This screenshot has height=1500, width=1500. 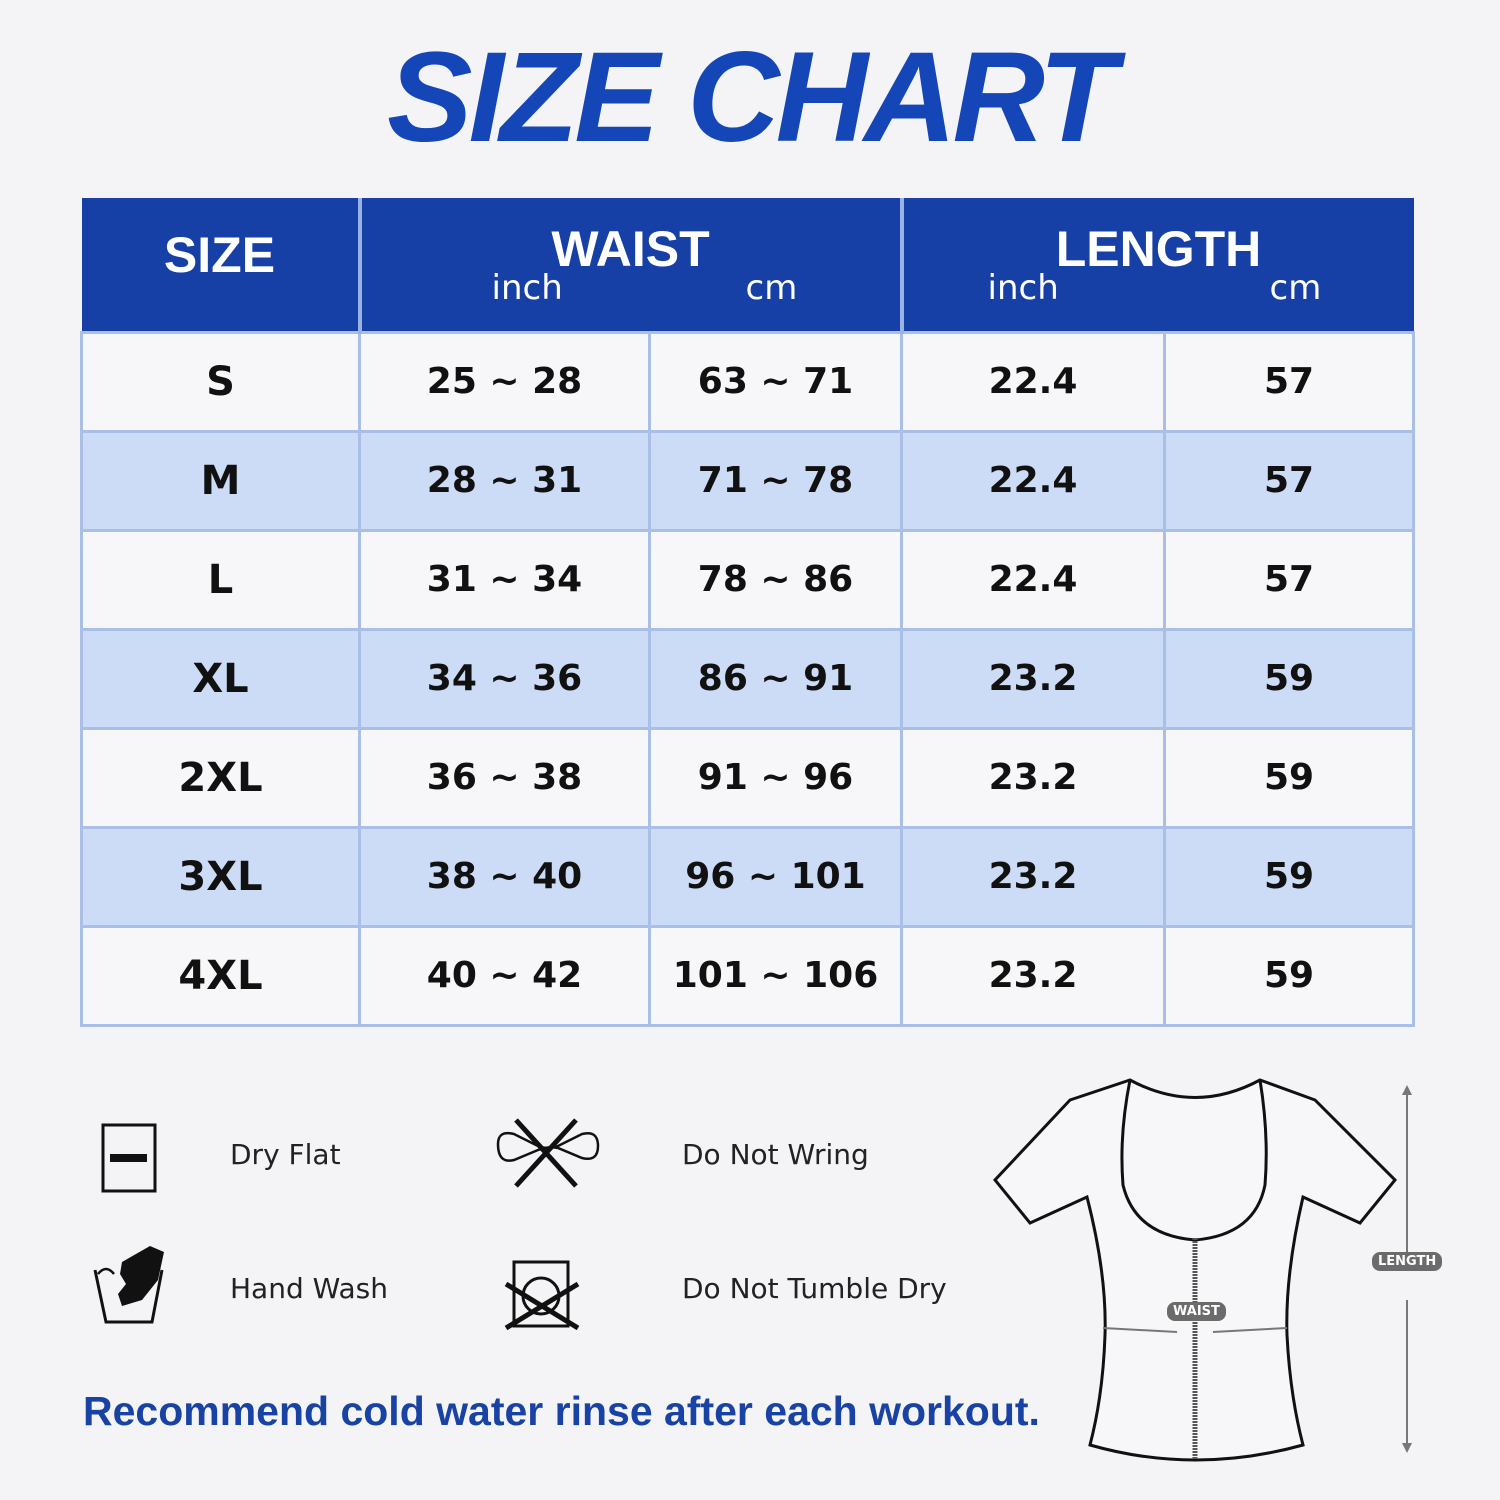 I want to click on do-not-tumble-dry-icon, so click(x=542, y=1295).